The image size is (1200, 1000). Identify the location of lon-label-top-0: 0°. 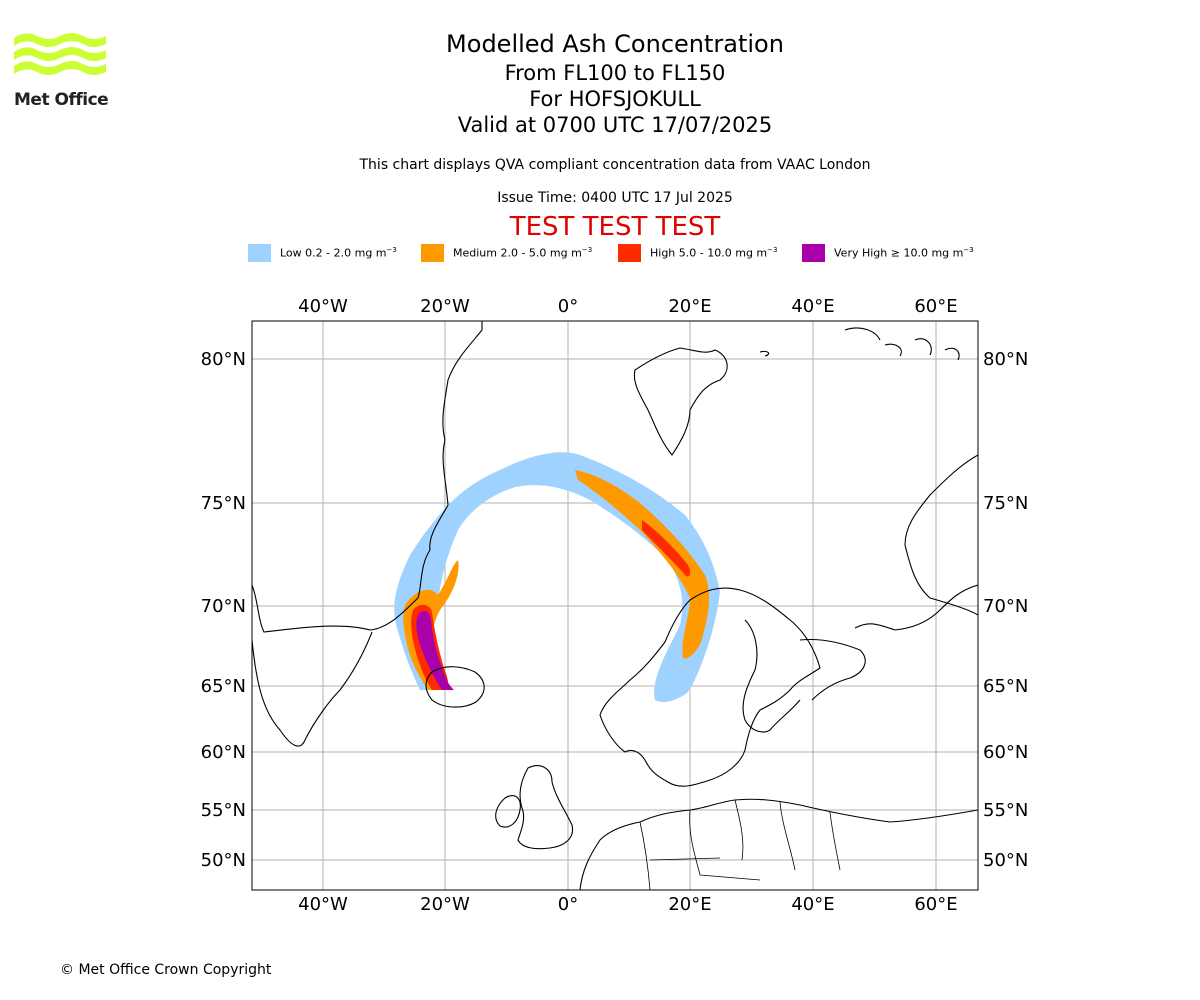
(568, 306).